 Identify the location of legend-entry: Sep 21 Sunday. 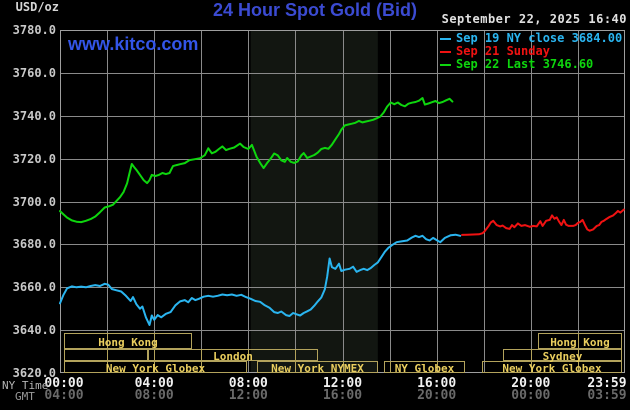
(531, 51).